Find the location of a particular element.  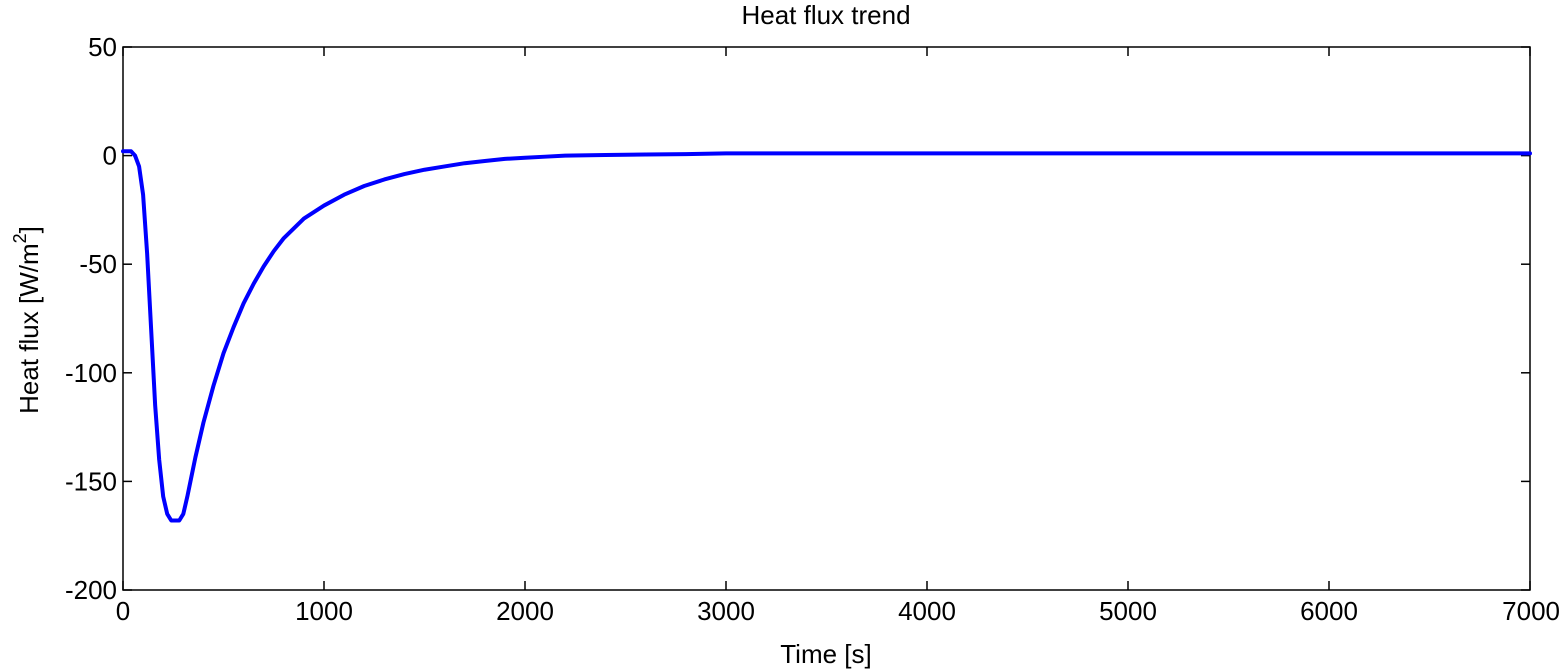

x-tick-label: 2000 is located at coordinates (525, 611).